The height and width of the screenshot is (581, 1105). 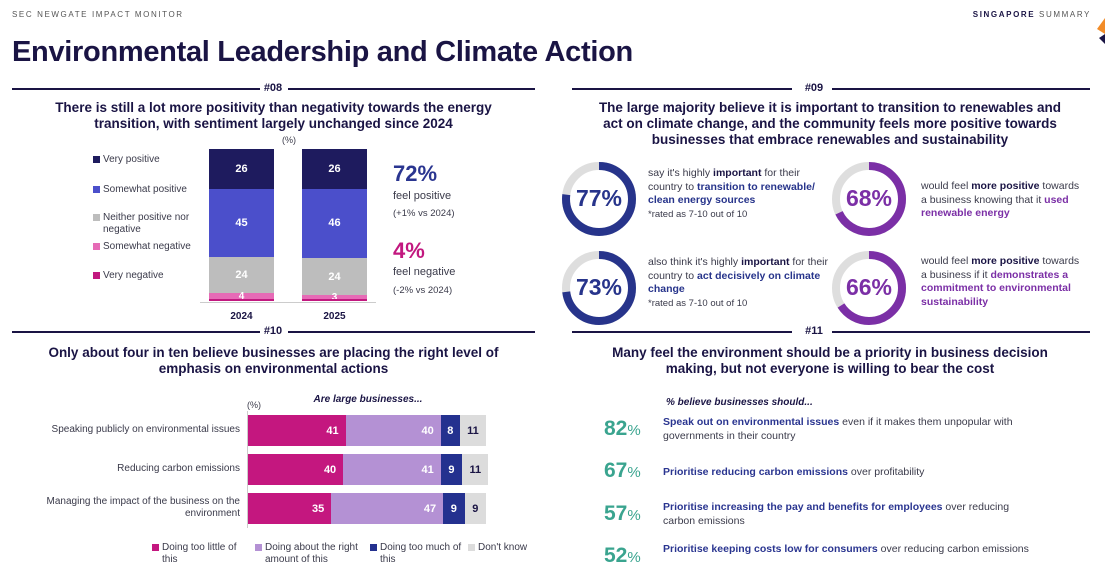 I want to click on bar-segment, so click(x=241, y=300).